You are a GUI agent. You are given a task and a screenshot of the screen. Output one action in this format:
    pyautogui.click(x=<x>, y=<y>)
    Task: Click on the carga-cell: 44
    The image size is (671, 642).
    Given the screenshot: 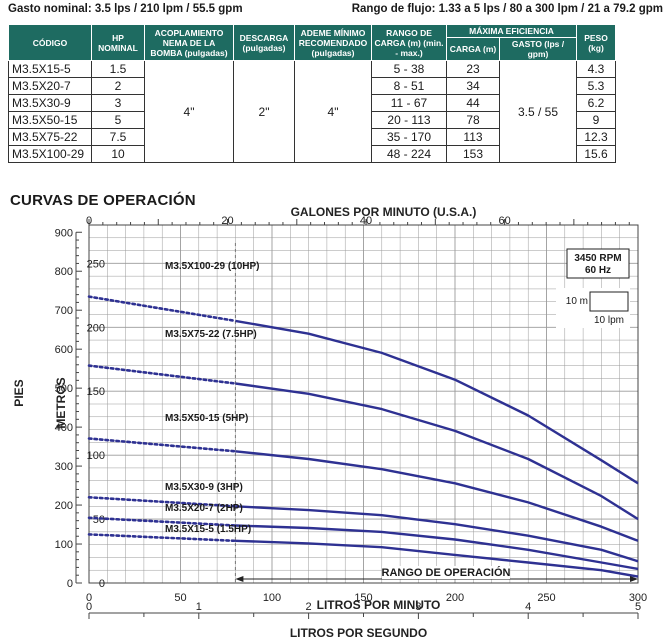 What is the action you would take?
    pyautogui.click(x=473, y=103)
    